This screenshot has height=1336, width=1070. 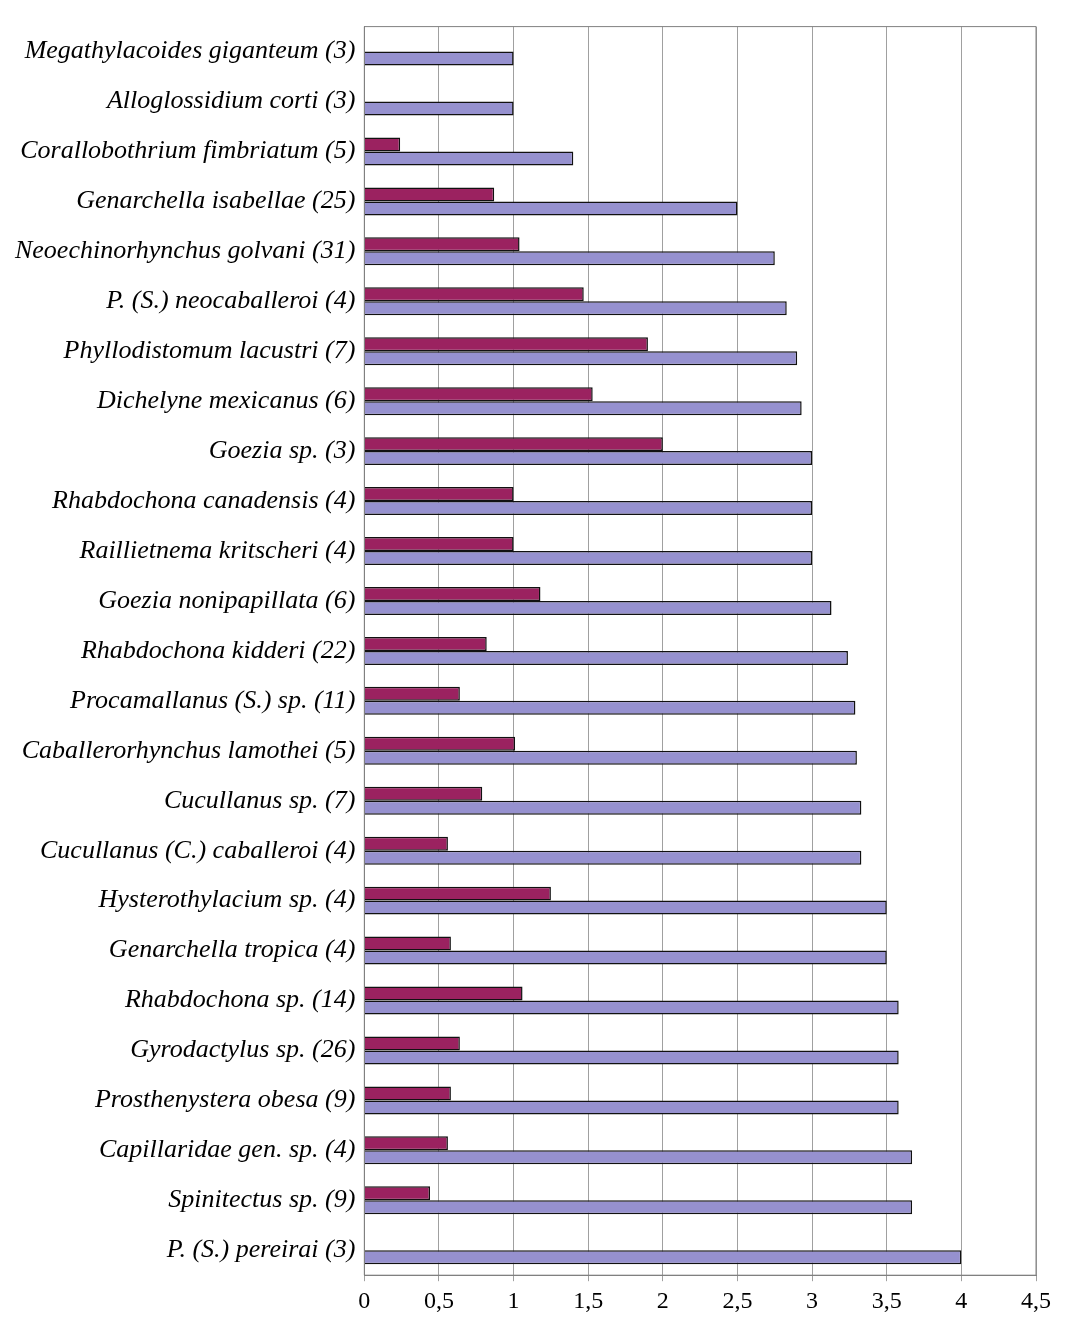 I want to click on y-tick-label: Rhabdochona canadensis (4), so click(x=203, y=499).